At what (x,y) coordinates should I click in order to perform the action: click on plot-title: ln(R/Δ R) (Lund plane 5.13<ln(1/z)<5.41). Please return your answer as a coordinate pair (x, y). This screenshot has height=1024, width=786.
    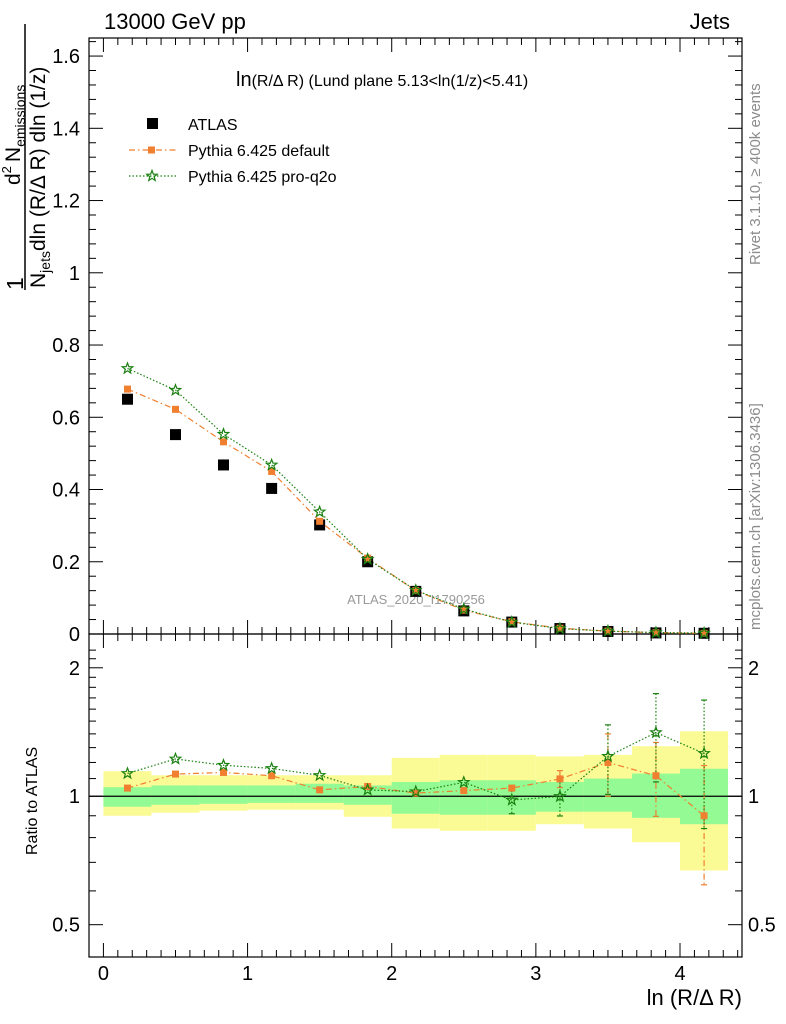
    Looking at the image, I should click on (382, 80).